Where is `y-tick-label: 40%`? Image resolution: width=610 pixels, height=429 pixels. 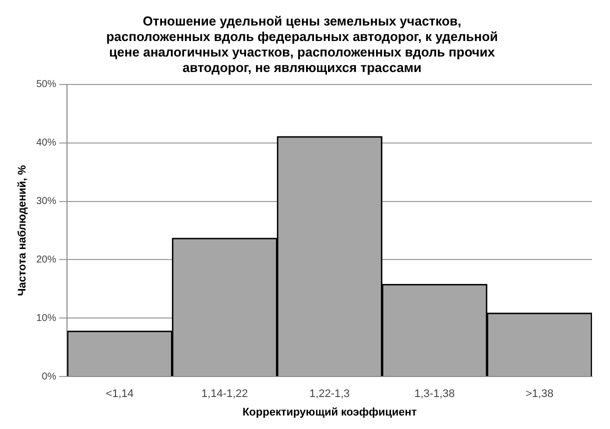 y-tick-label: 40% is located at coordinates (46, 143).